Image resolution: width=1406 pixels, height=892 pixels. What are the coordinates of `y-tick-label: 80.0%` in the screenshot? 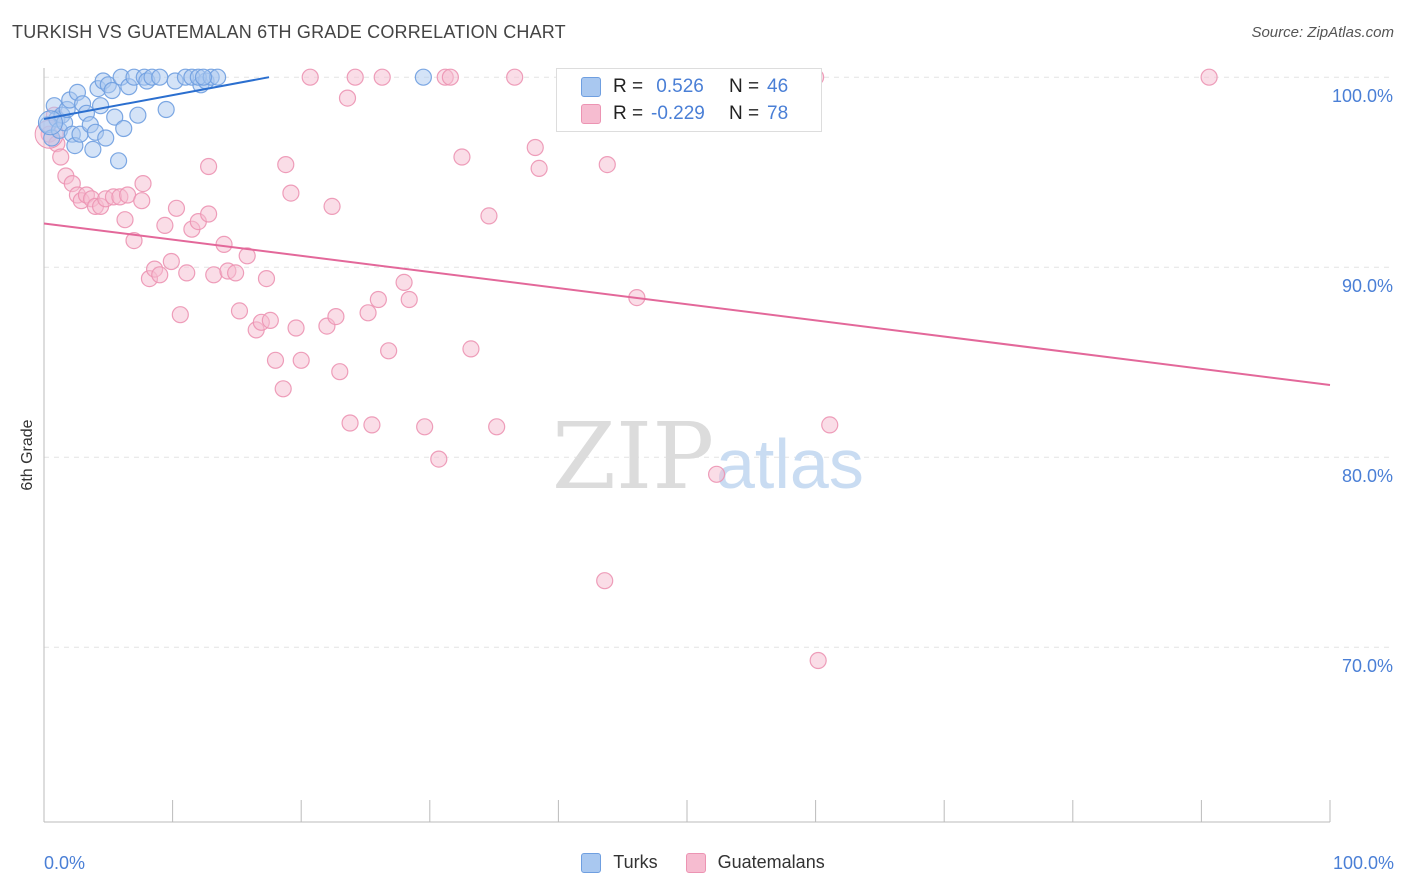 It's located at (1367, 476).